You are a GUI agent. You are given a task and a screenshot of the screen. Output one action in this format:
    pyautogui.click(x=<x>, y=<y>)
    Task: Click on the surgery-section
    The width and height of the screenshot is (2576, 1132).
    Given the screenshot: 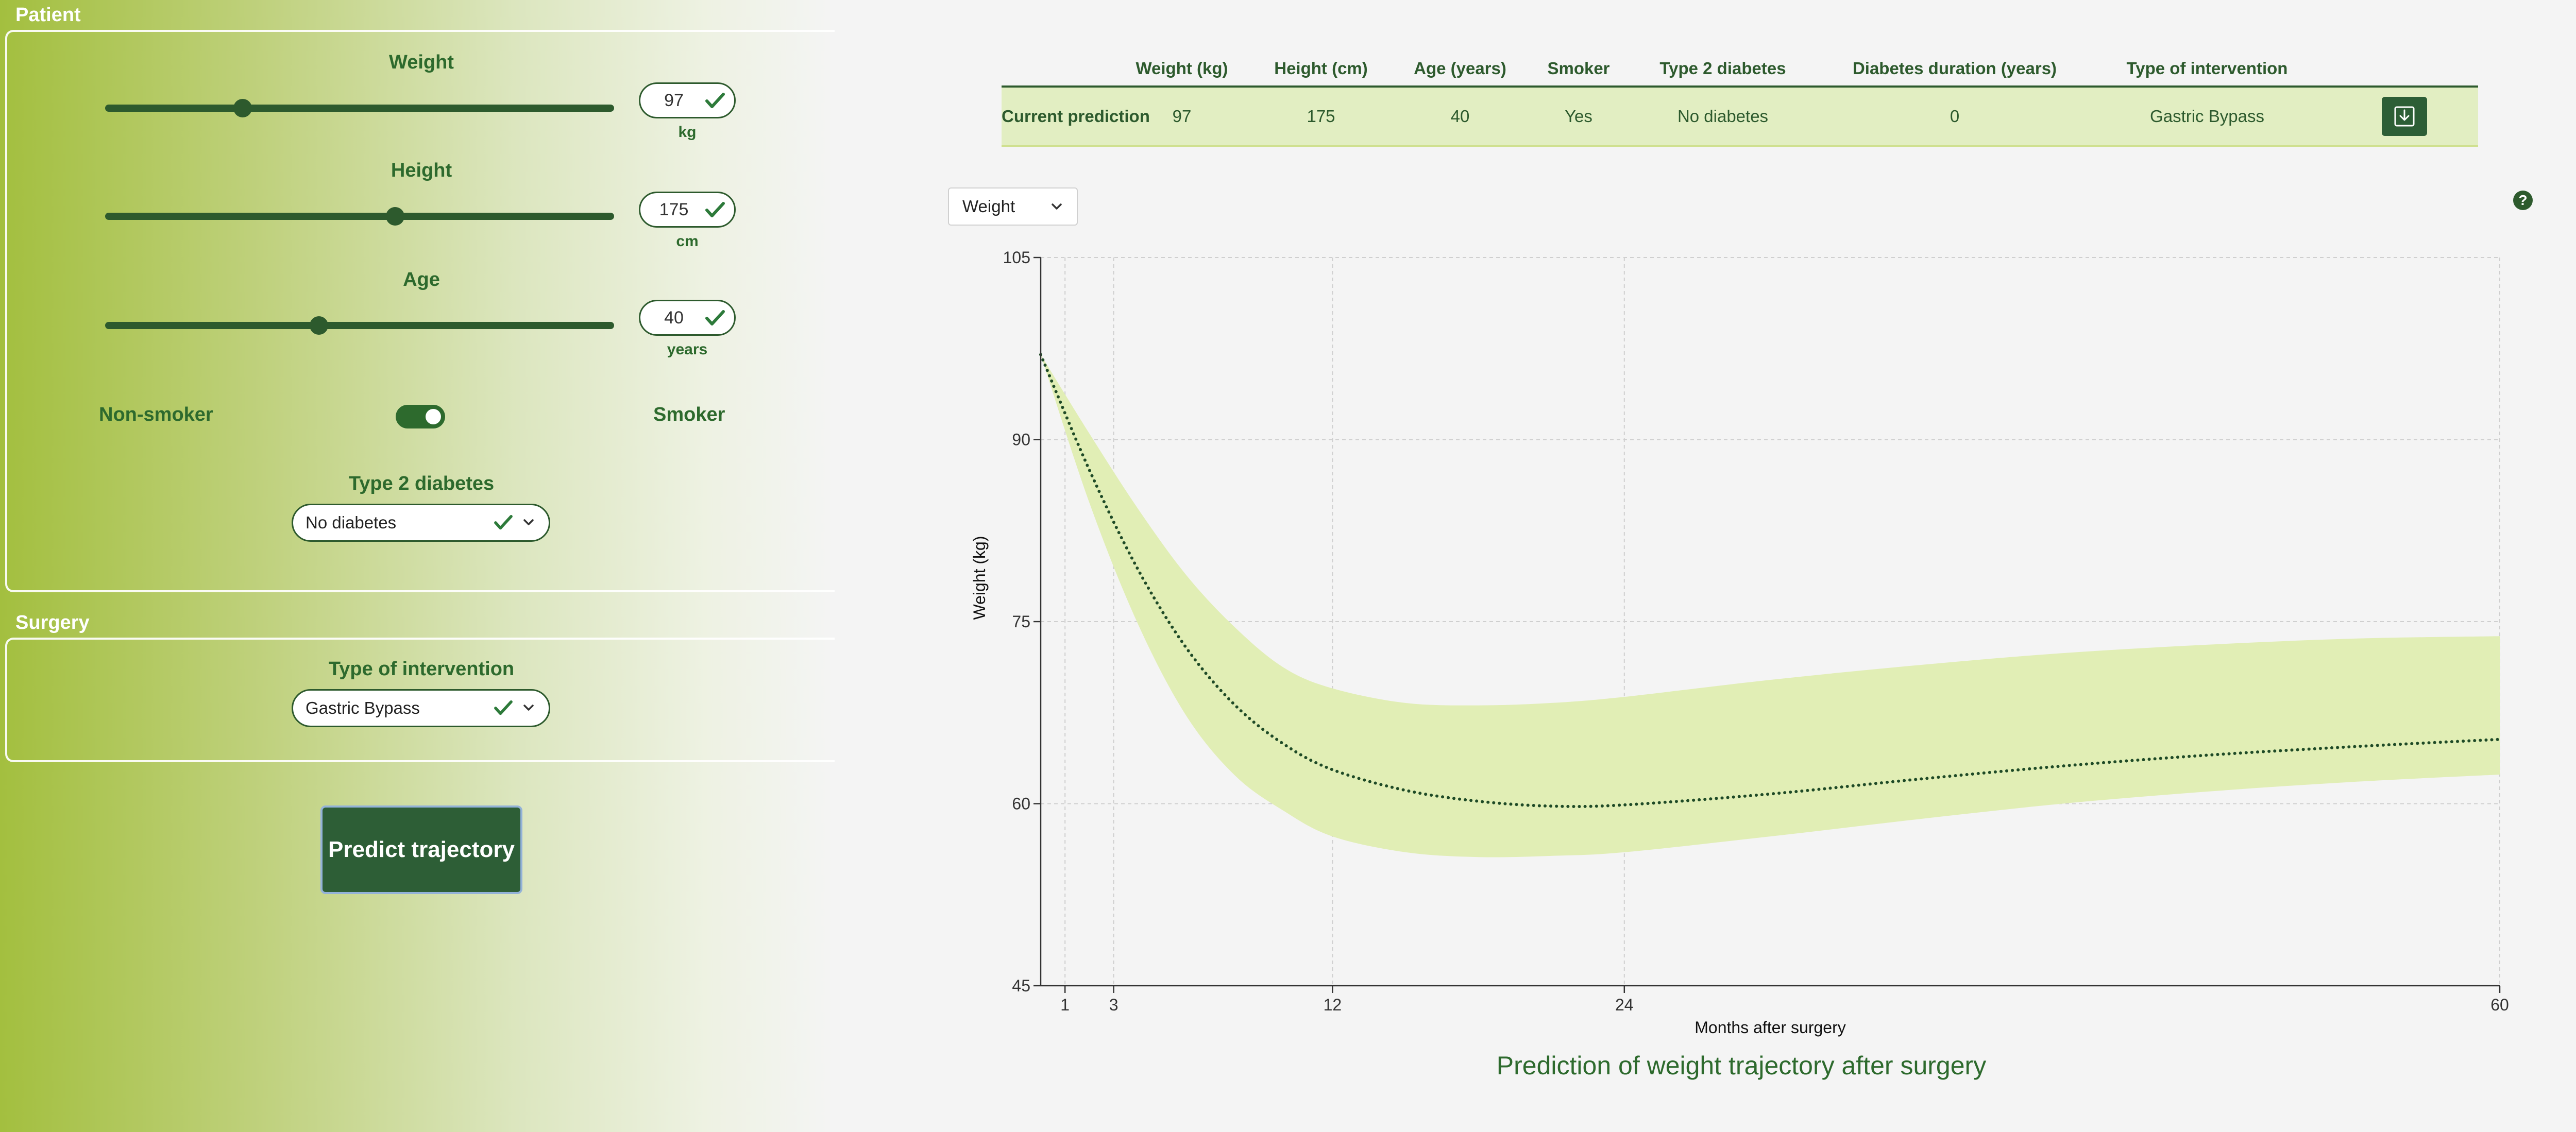 What is the action you would take?
    pyautogui.click(x=420, y=700)
    